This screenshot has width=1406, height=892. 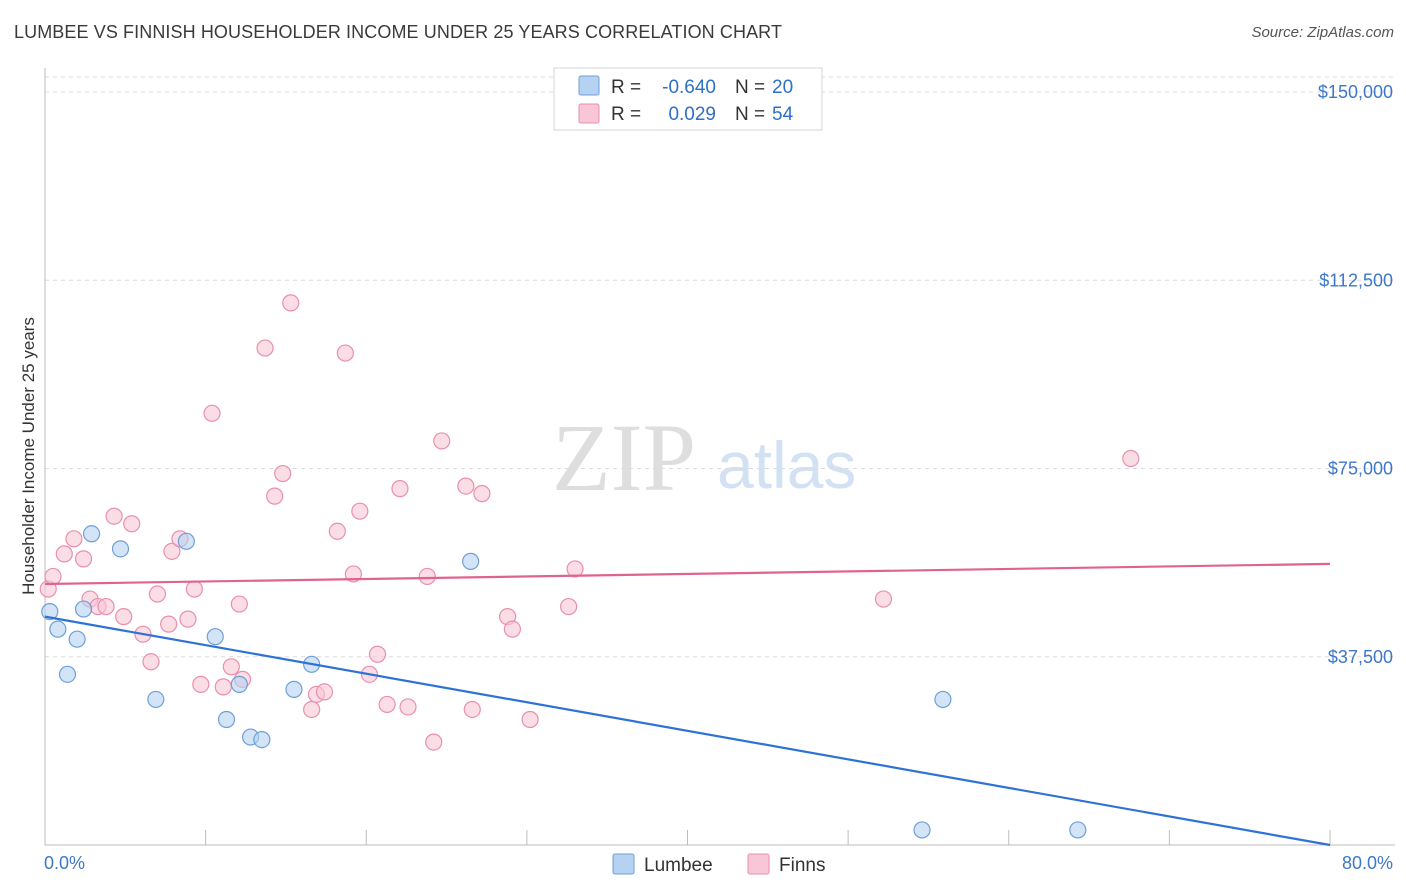 I want to click on x-tick-label-min: 0.0%, so click(x=64, y=863).